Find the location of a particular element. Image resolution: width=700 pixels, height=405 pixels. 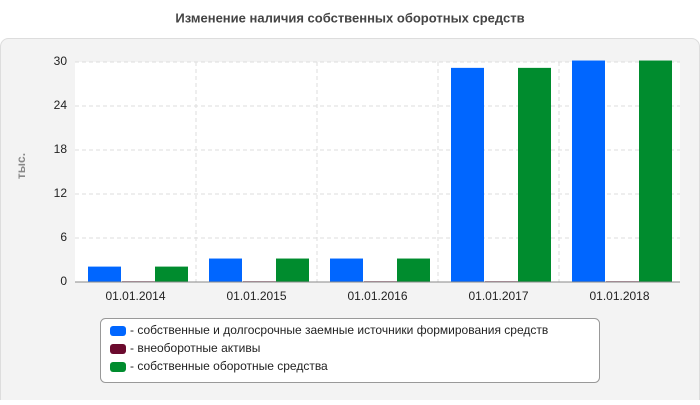

x-tick-label: 01.01.2015 is located at coordinates (256, 296).